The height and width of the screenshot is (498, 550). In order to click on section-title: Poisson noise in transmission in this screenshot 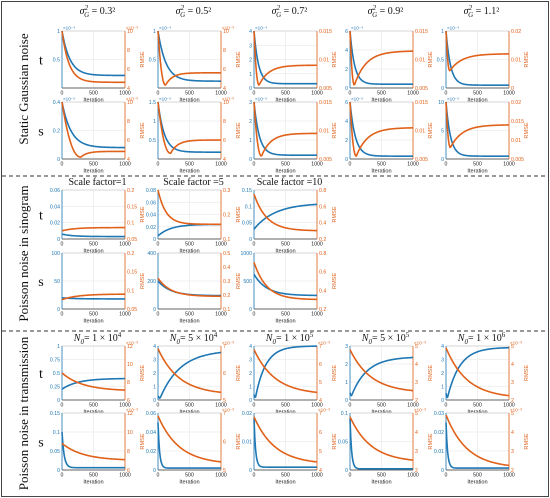, I will do `click(23, 413)`.